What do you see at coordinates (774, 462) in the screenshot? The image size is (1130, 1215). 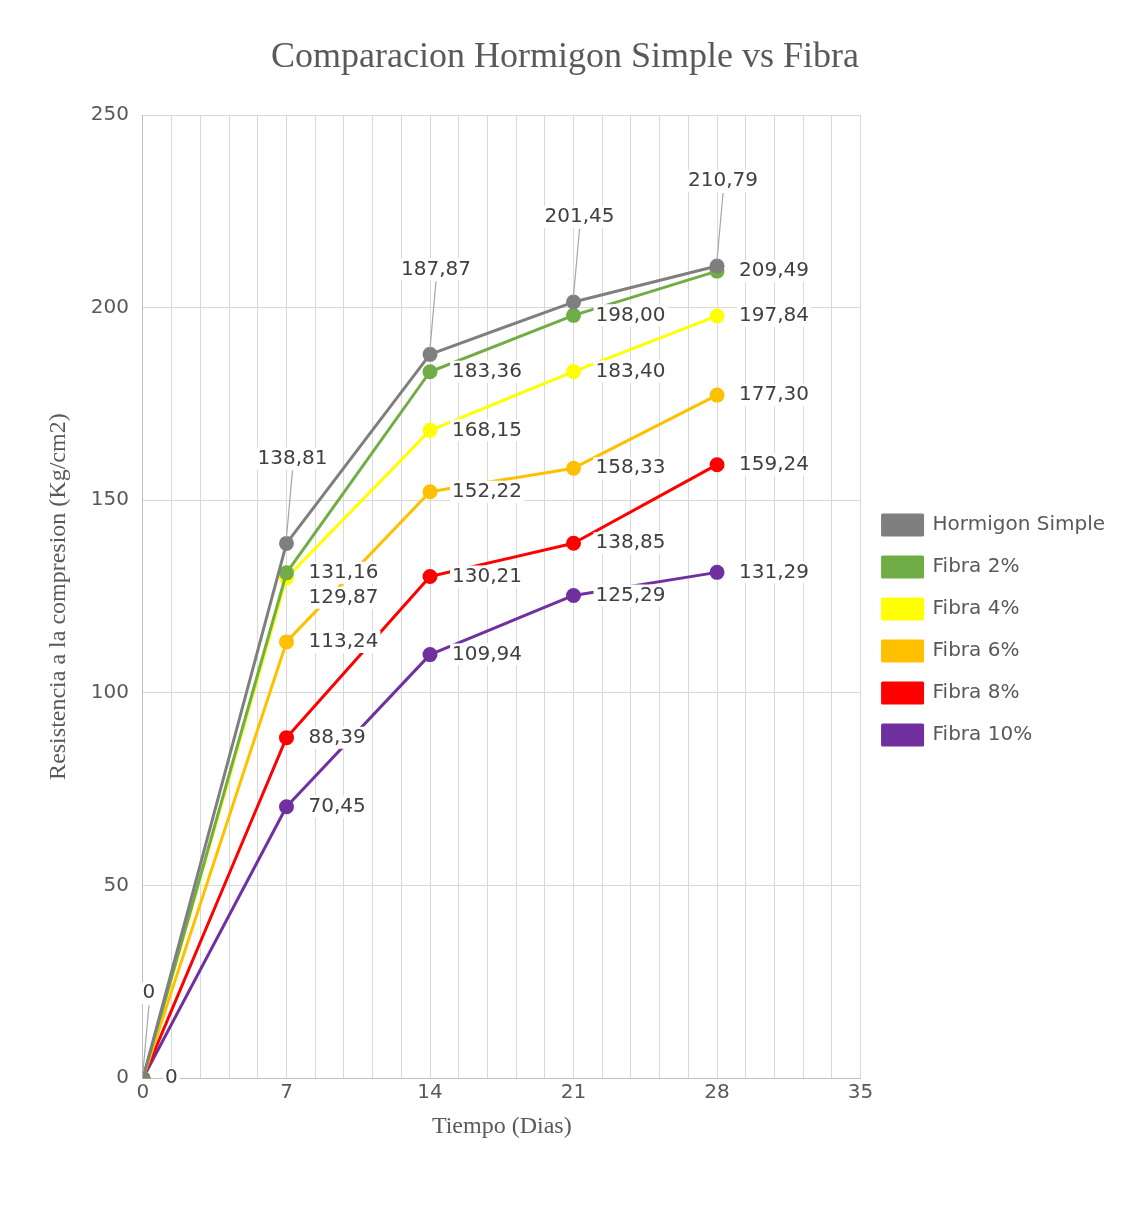 I see `data-label: 159,24` at bounding box center [774, 462].